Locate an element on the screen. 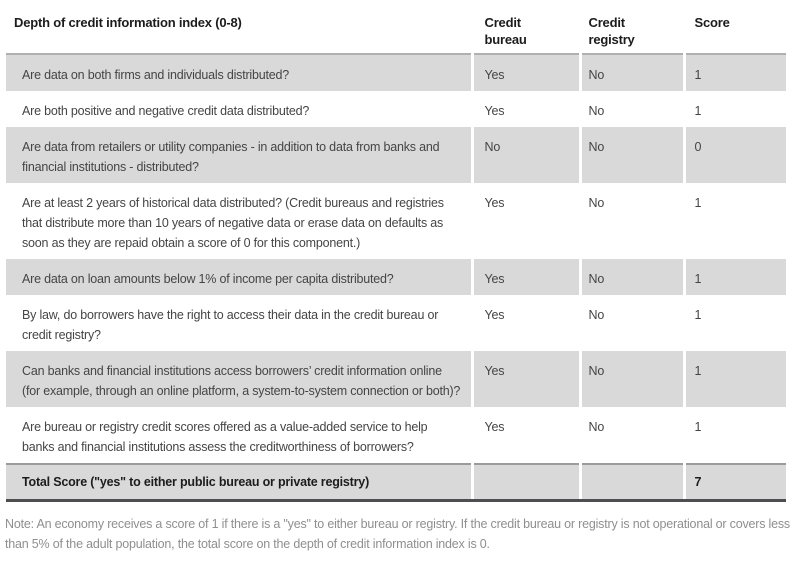 Image resolution: width=800 pixels, height=572 pixels. column-header-score: Score is located at coordinates (734, 29).